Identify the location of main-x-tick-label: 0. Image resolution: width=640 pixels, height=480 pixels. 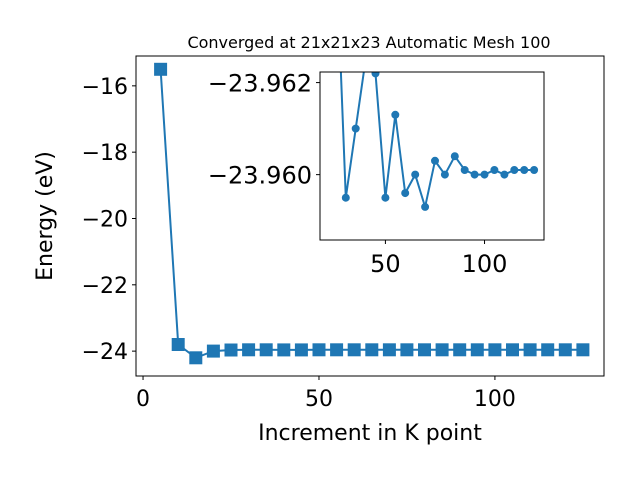
(143, 399).